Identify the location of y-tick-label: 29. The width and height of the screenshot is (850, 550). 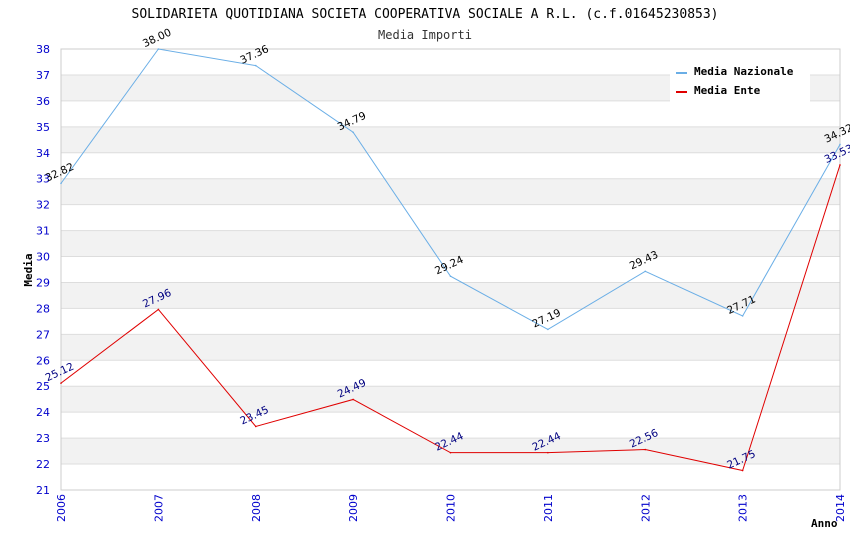
(43, 282).